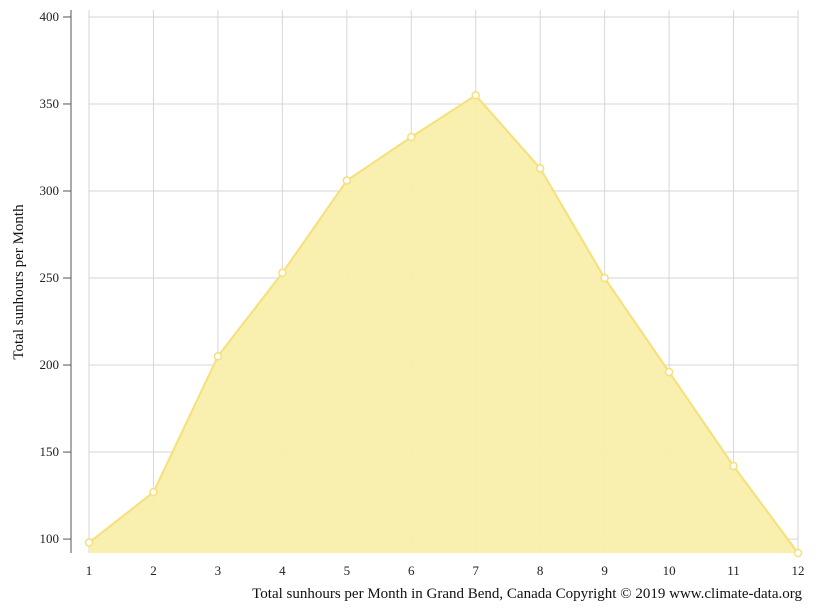  I want to click on axes, so click(67, 281).